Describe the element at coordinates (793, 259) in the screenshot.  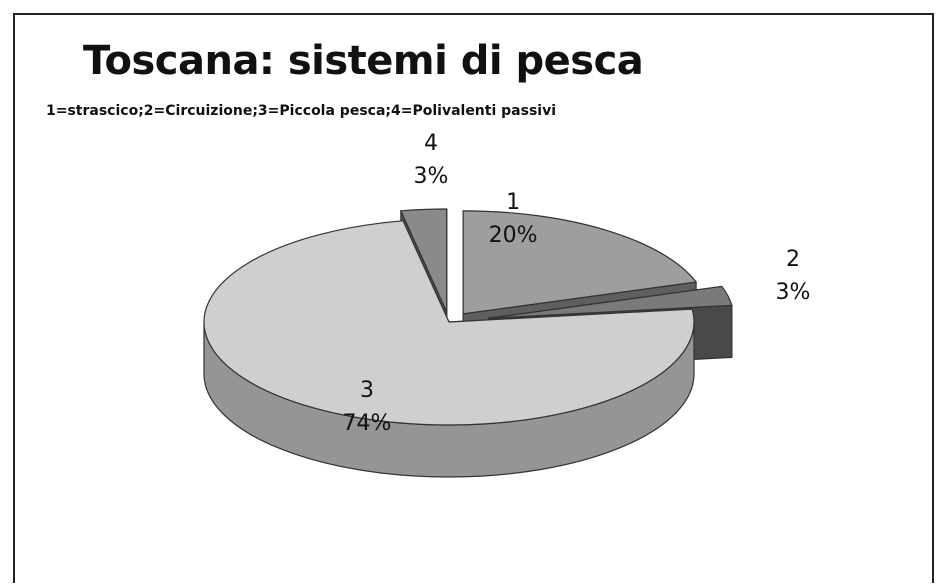
I see `slice-2-category-label: 2` at that location.